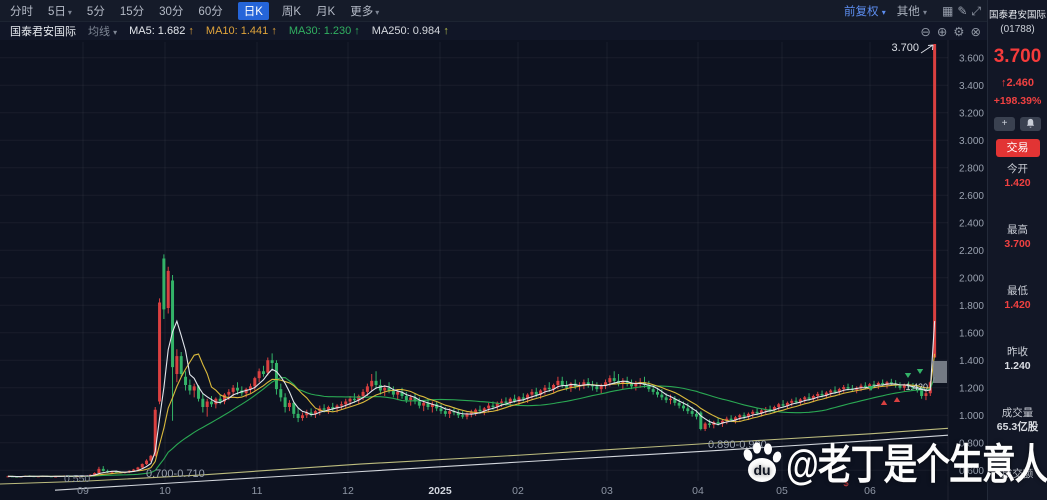 This screenshot has width=1047, height=500. I want to click on ma-value: MA30: 1.230 ↑, so click(324, 31).